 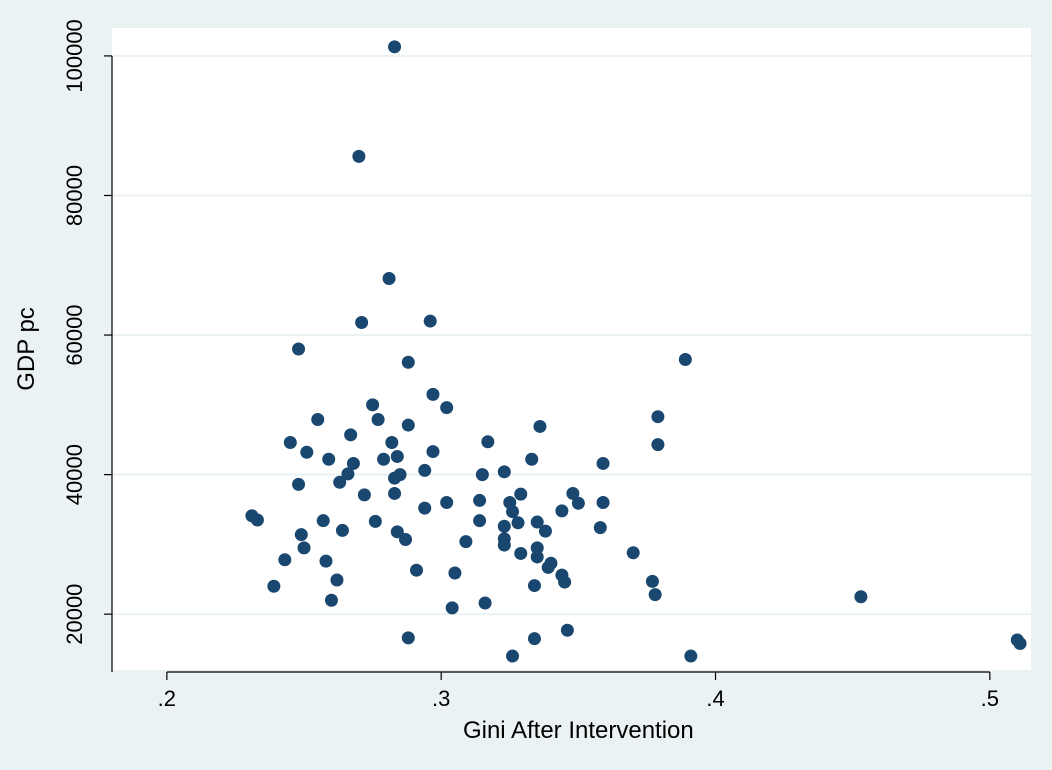 I want to click on y-tick-label: 20000, so click(x=74, y=614).